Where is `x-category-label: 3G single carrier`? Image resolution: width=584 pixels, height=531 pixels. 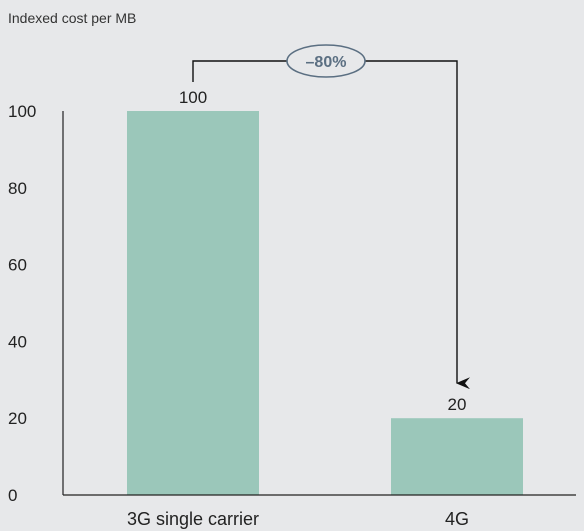 x-category-label: 3G single carrier is located at coordinates (193, 519).